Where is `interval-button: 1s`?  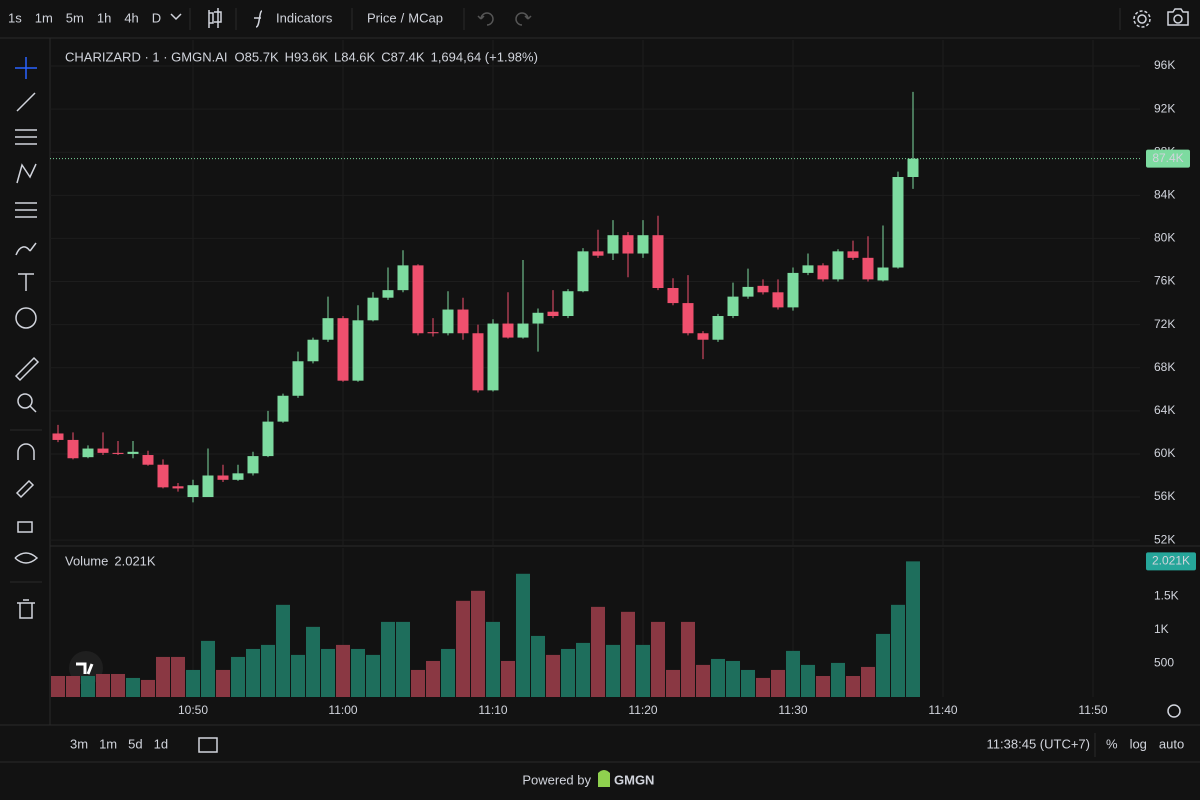 interval-button: 1s is located at coordinates (15, 17).